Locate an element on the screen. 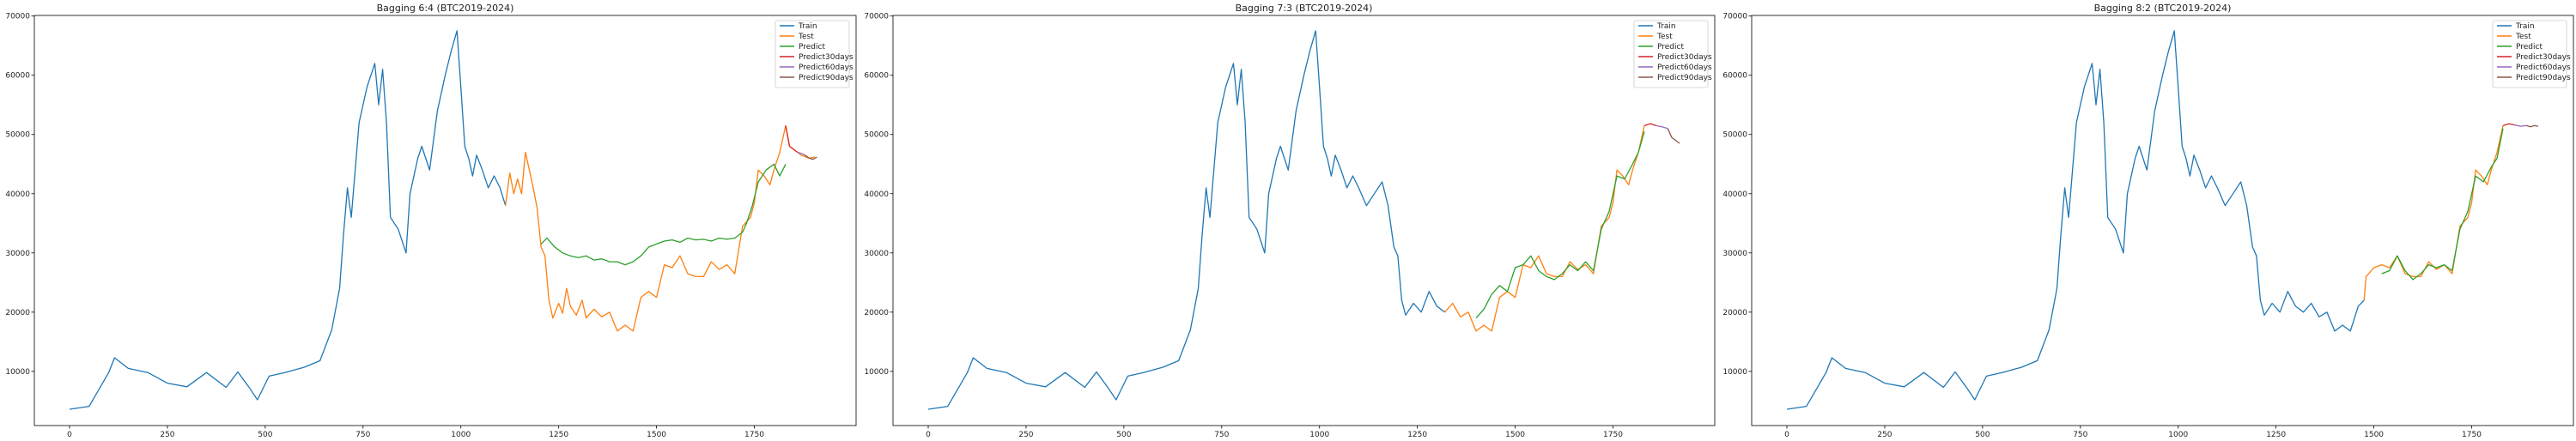 The height and width of the screenshot is (441, 2576). chart-title: Bagging 7:3 (BTC2019-2024) is located at coordinates (1305, 8).